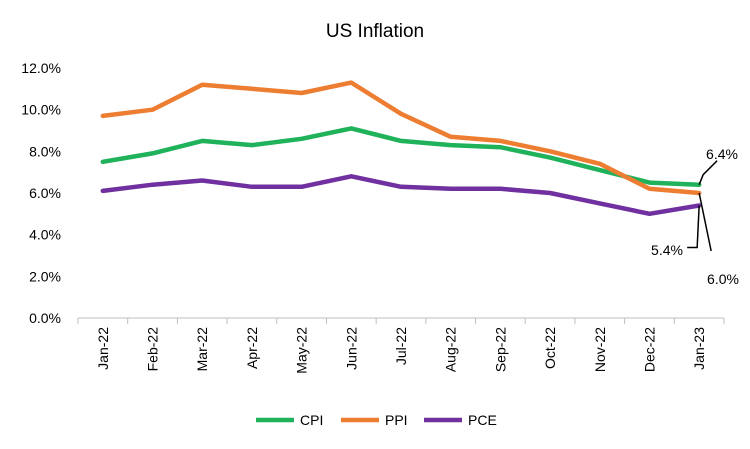 The width and height of the screenshot is (750, 449). What do you see at coordinates (45, 276) in the screenshot?
I see `y-tick-label: 2.0%` at bounding box center [45, 276].